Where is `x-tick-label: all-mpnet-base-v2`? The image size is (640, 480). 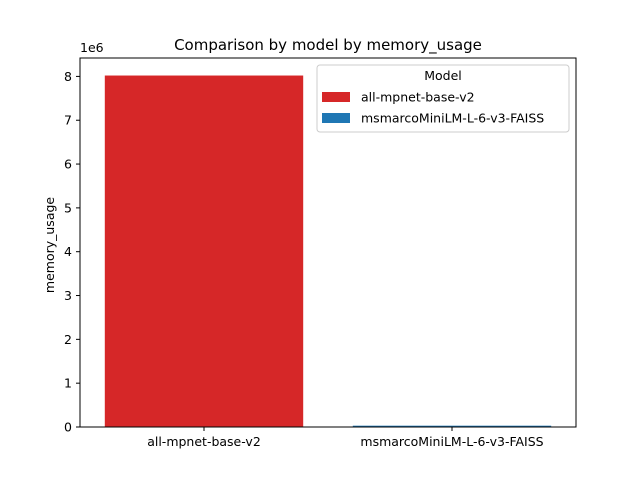
x-tick-label: all-mpnet-base-v2 is located at coordinates (204, 441).